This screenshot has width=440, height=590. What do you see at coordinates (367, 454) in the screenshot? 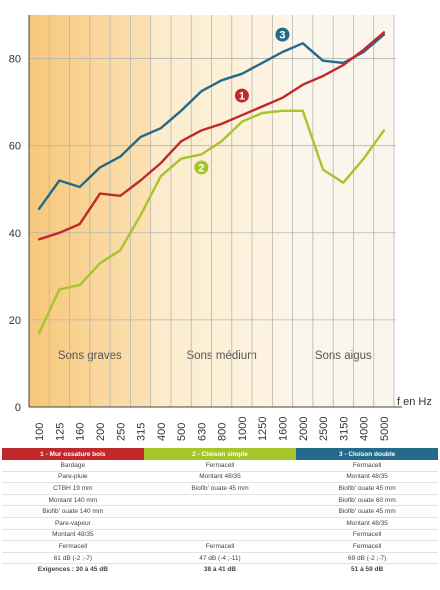
I see `table-header: 3 - Cloison double` at bounding box center [367, 454].